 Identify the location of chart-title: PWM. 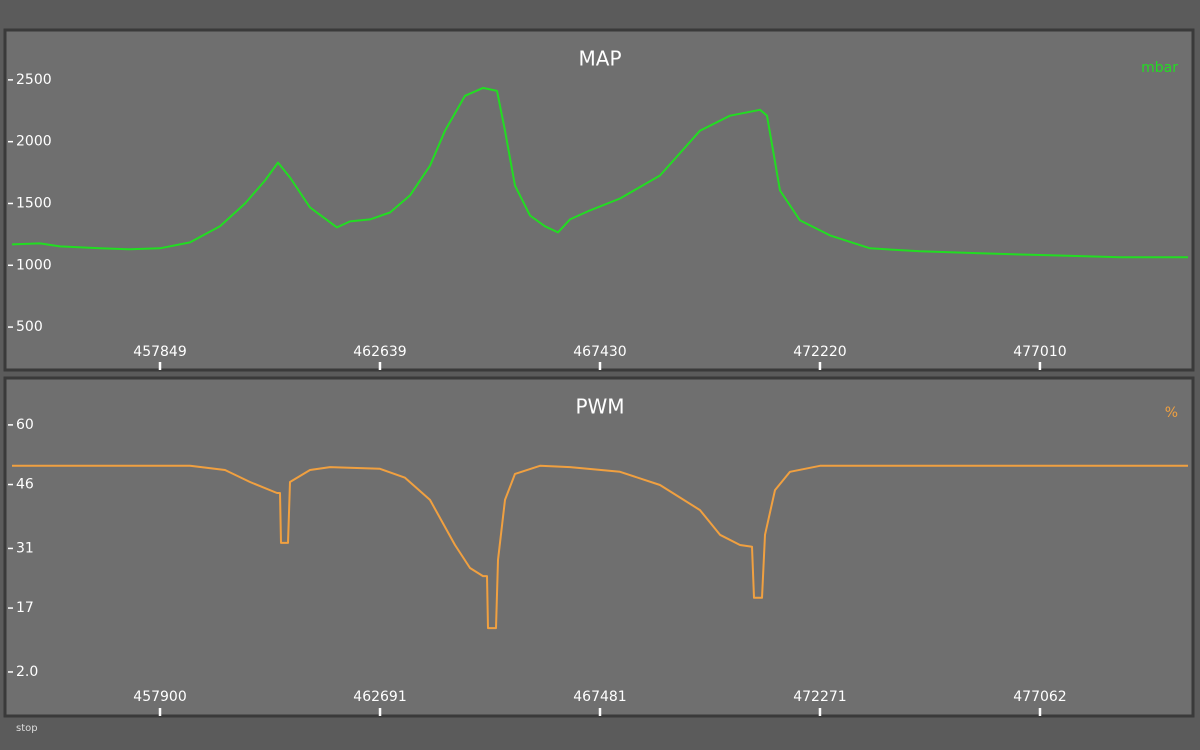
(599, 407).